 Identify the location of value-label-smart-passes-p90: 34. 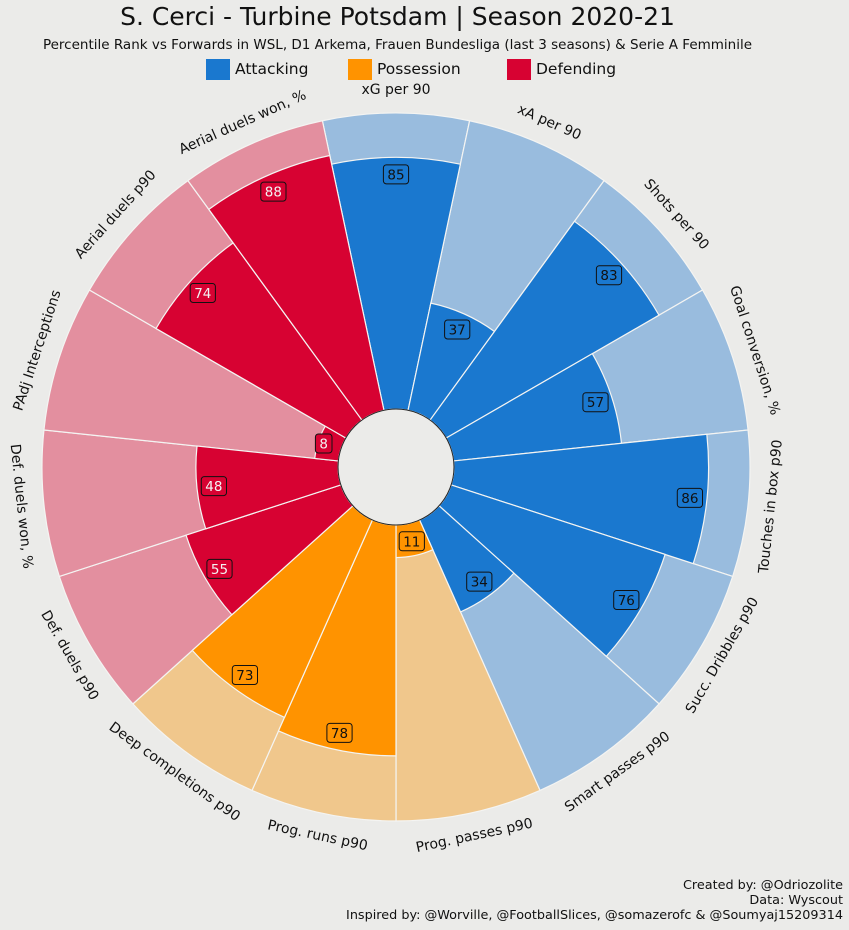
(479, 583).